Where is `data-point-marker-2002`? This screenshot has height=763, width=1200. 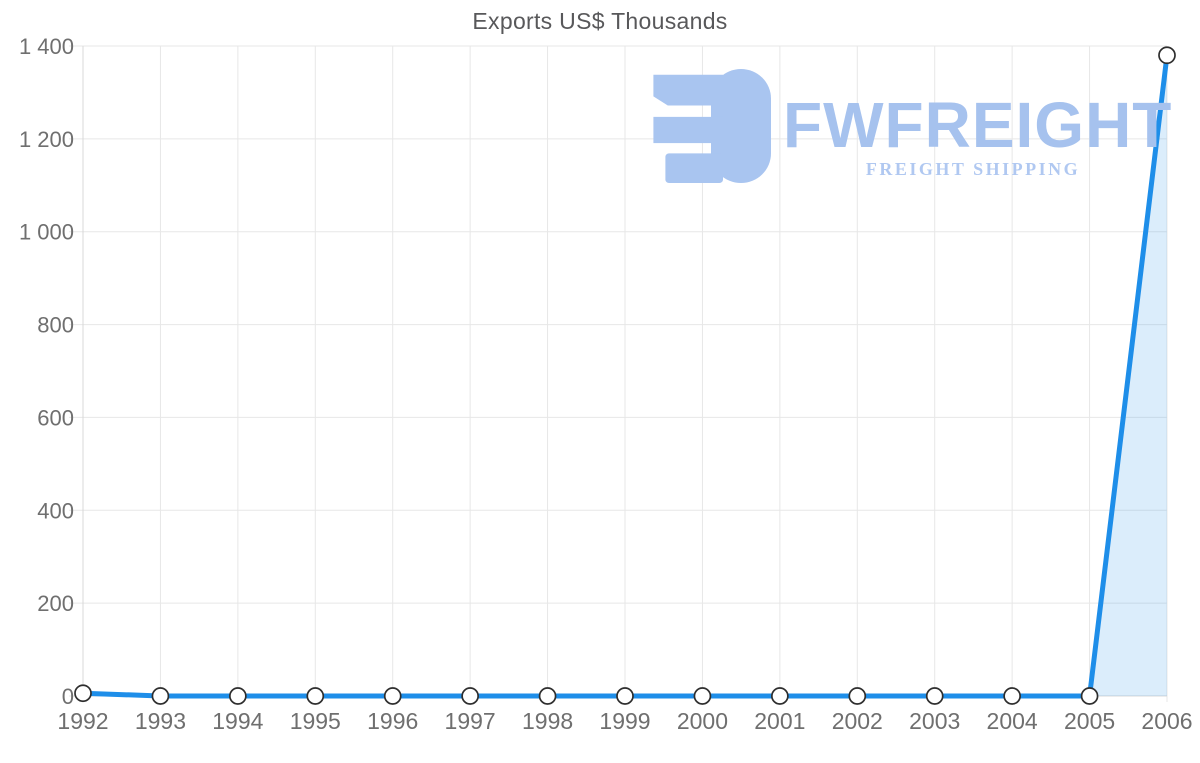 data-point-marker-2002 is located at coordinates (857, 696).